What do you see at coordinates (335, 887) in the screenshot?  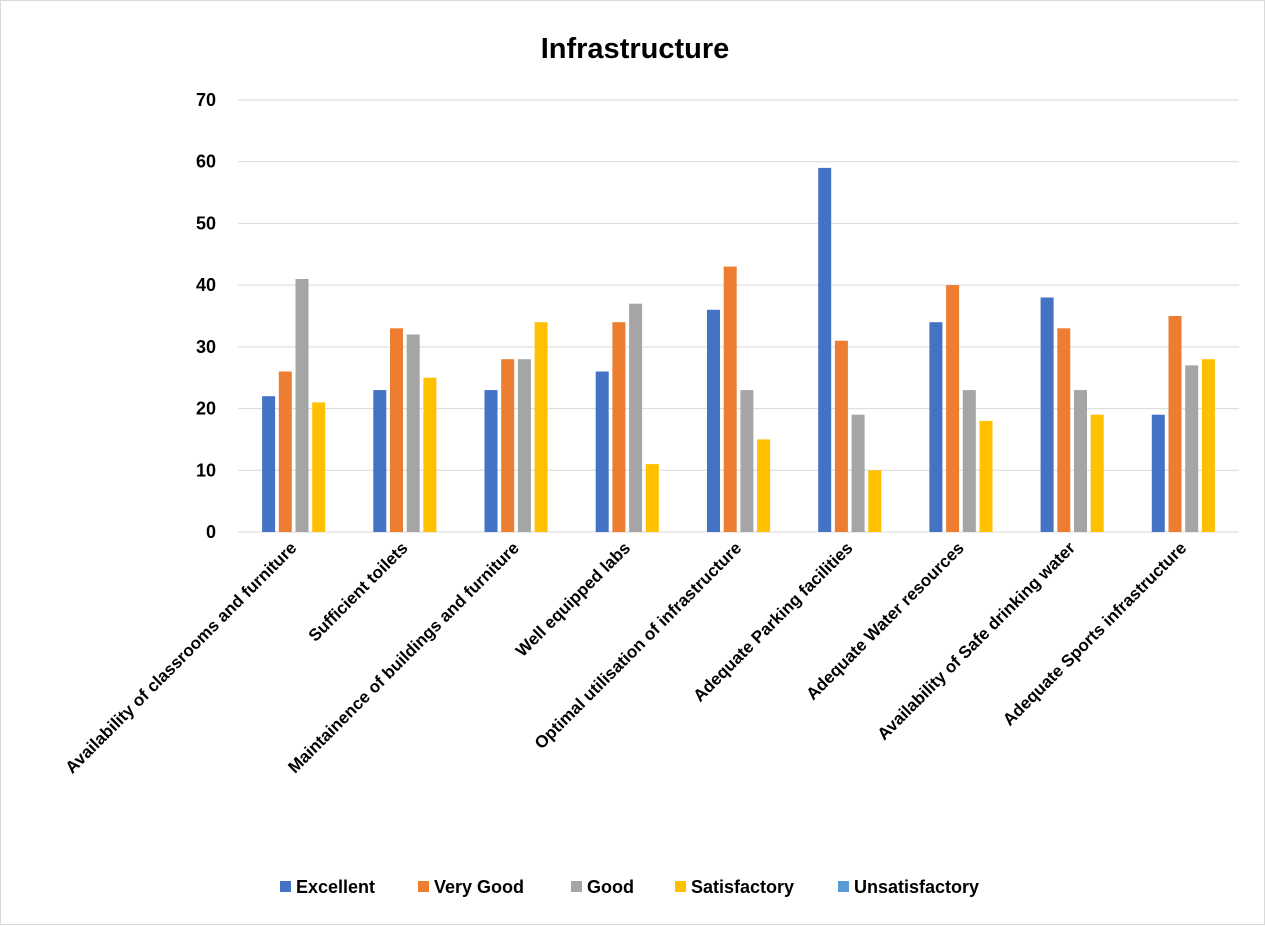 I see `legend-label: Excellent` at bounding box center [335, 887].